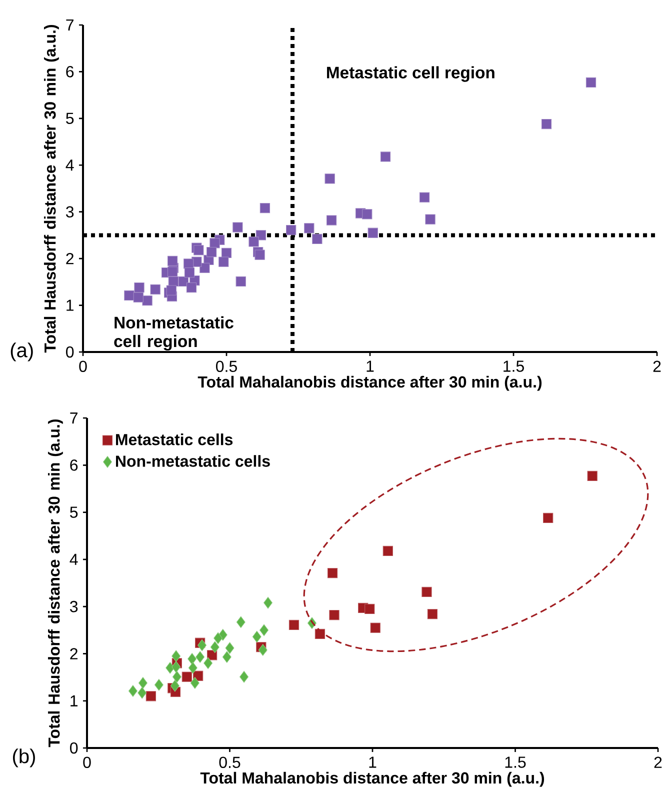 This screenshot has height=805, width=663. I want to click on annotation: Non-metastatic cell region, so click(174, 333).